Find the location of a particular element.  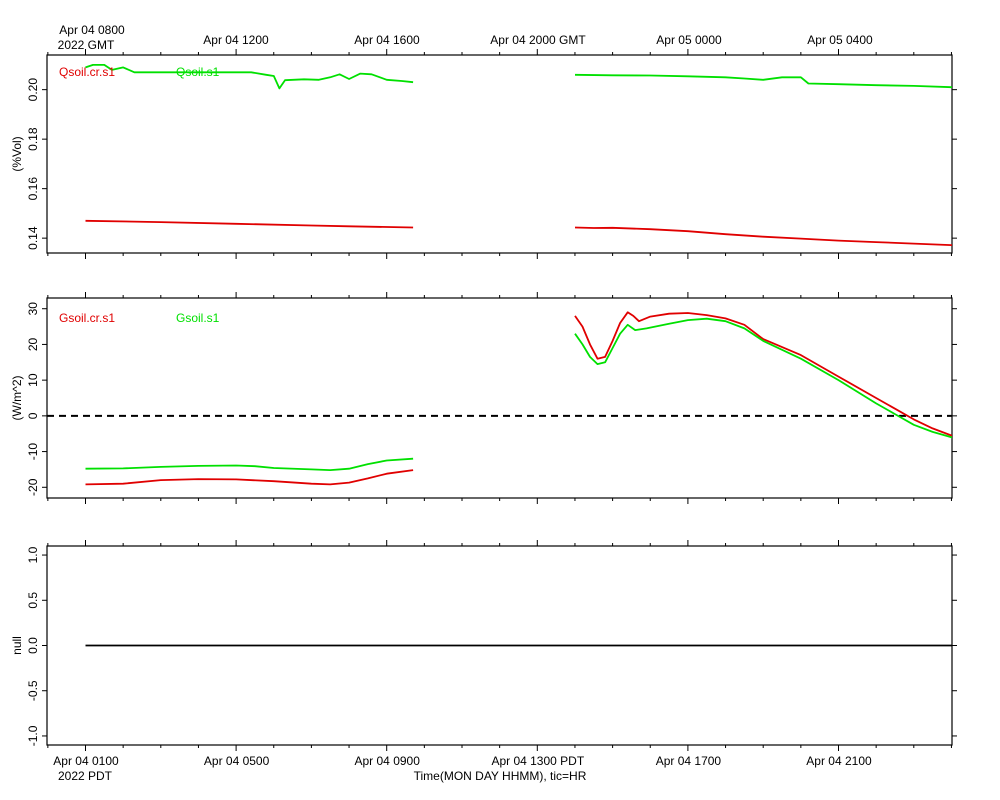

y-tick-label: 10 is located at coordinates (33, 380).